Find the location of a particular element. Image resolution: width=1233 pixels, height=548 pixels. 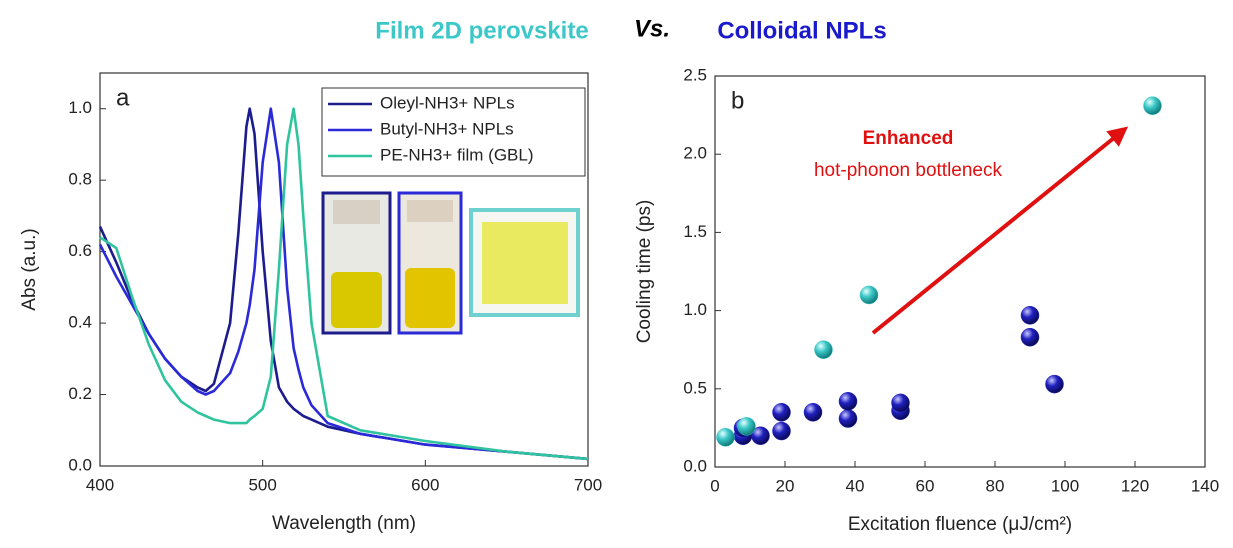

y-axis-label: Cooling time (ps) is located at coordinates (644, 272).